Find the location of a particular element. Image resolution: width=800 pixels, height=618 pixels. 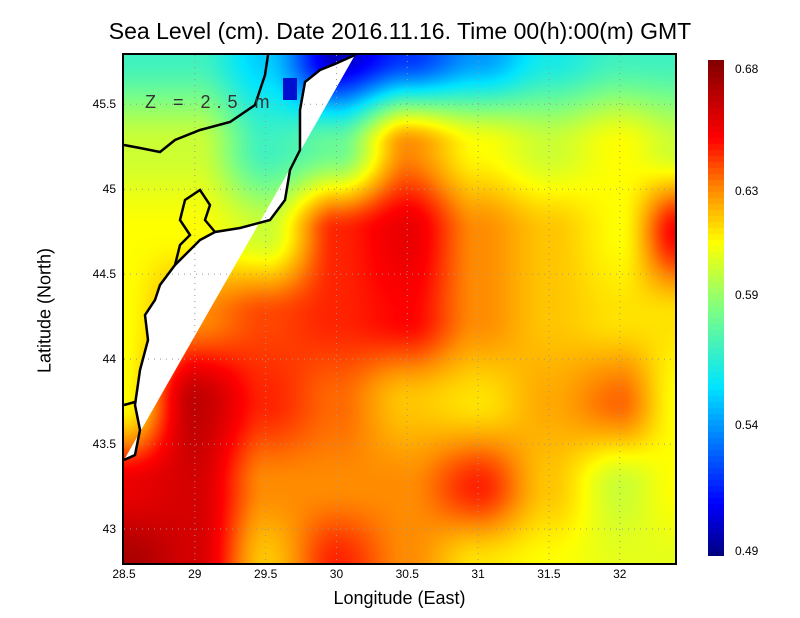

x-tick-label: 31.5 is located at coordinates (549, 574).